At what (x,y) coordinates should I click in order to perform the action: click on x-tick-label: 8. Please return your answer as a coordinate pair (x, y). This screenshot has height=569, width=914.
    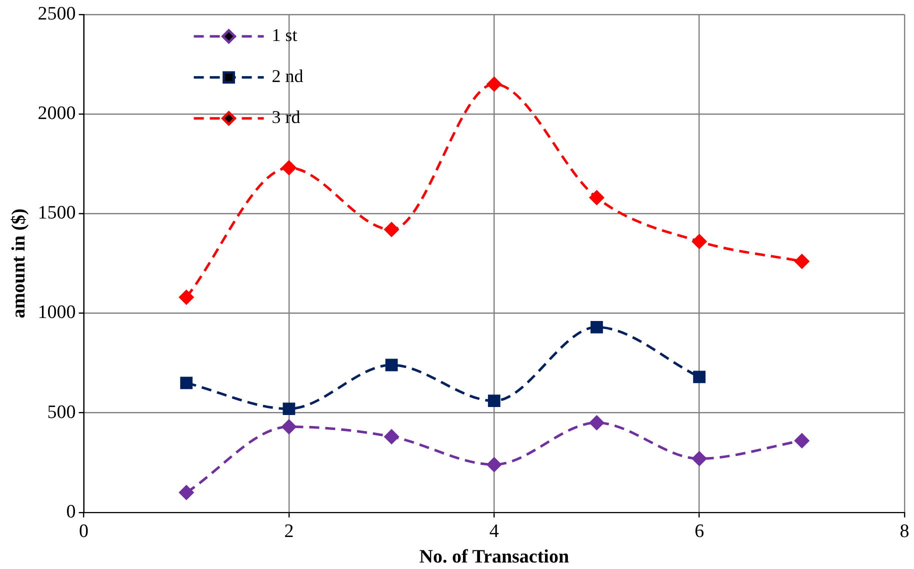
    Looking at the image, I should click on (905, 531).